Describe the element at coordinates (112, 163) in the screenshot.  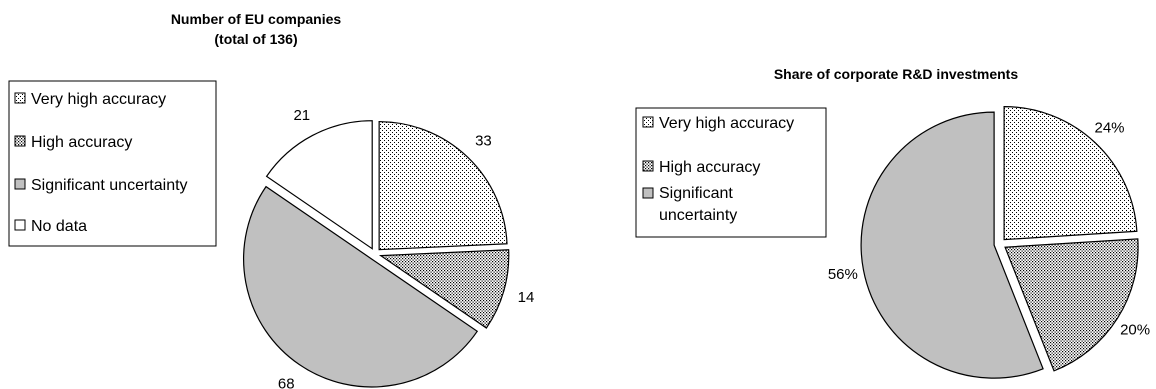
I see `chart-1-legend-box` at that location.